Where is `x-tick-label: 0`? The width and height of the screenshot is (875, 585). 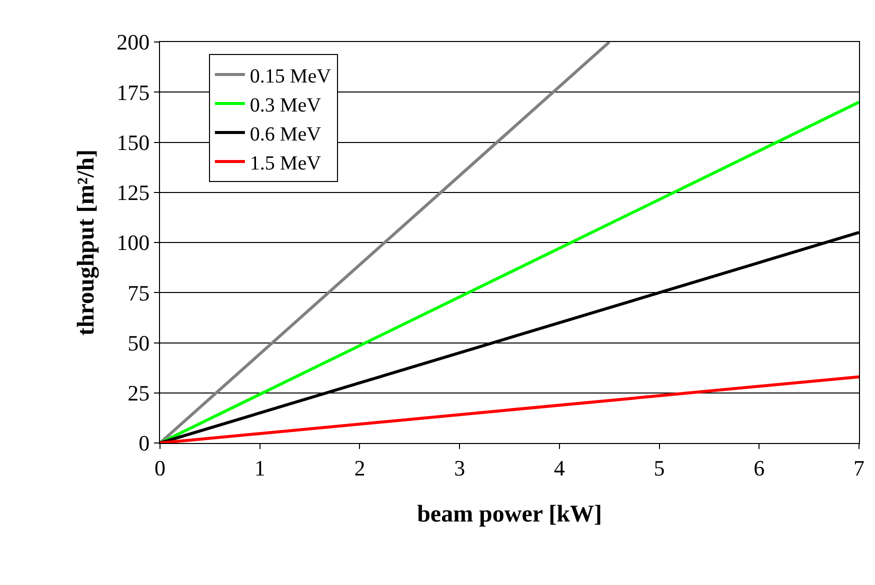
x-tick-label: 0 is located at coordinates (160, 467).